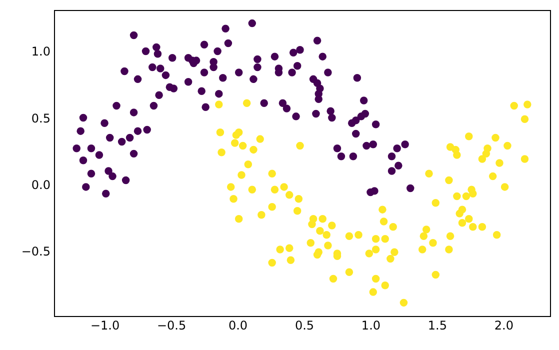  Describe the element at coordinates (35, 251) in the screenshot. I see `y-tick-label: −0.5` at that location.